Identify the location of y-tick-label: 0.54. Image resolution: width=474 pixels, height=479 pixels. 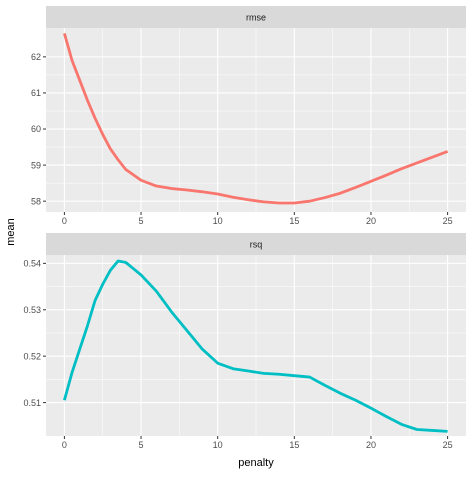
(32, 264).